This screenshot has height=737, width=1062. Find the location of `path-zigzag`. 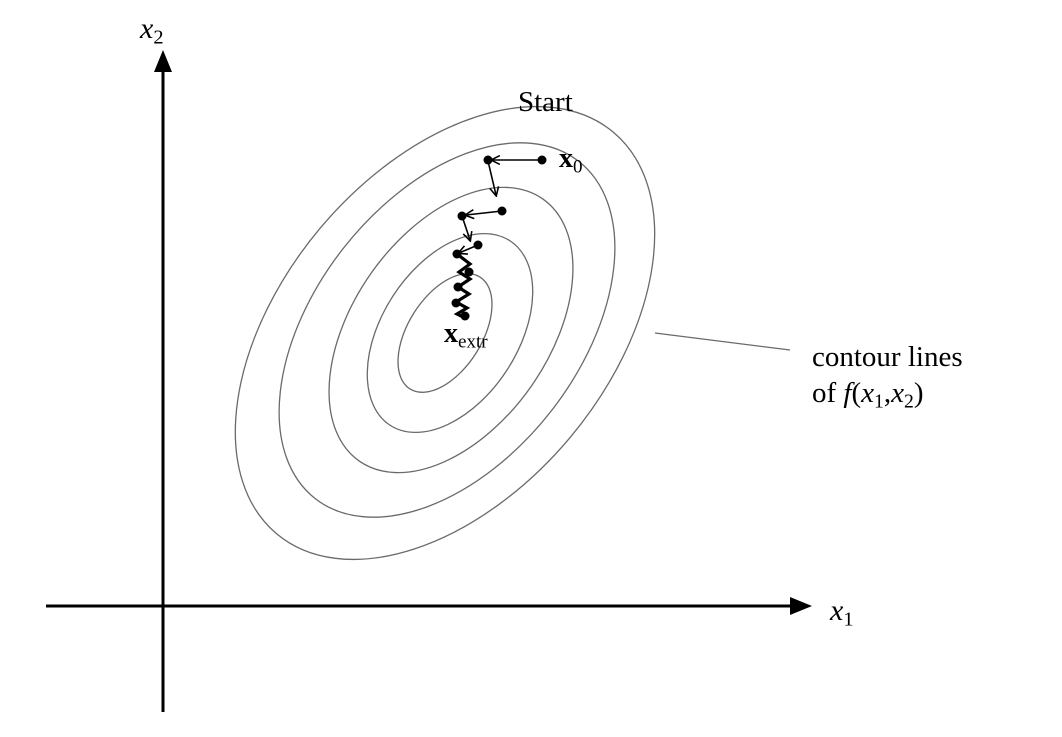

path-zigzag is located at coordinates (462, 286).